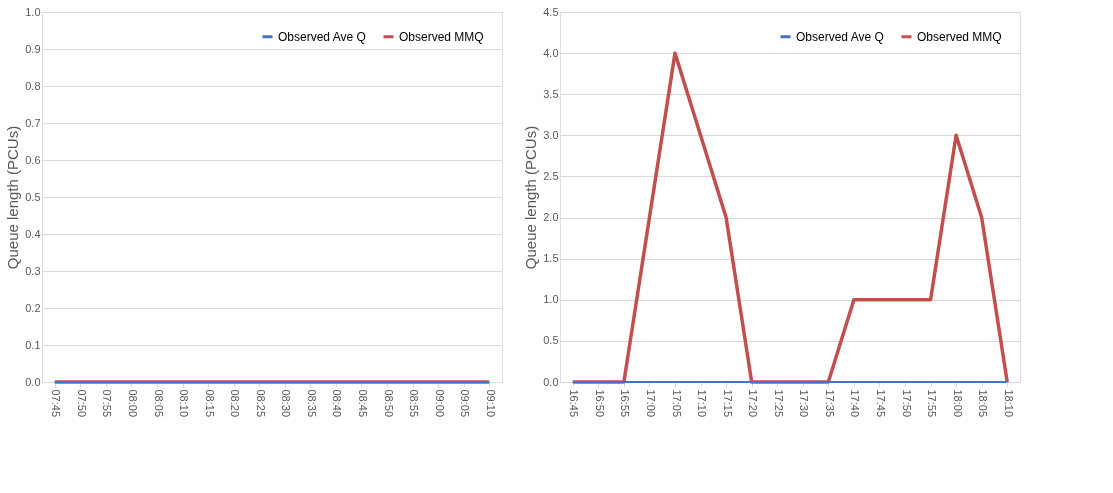 The width and height of the screenshot is (1113, 493). I want to click on x-tick-label: 17:50, so click(906, 403).